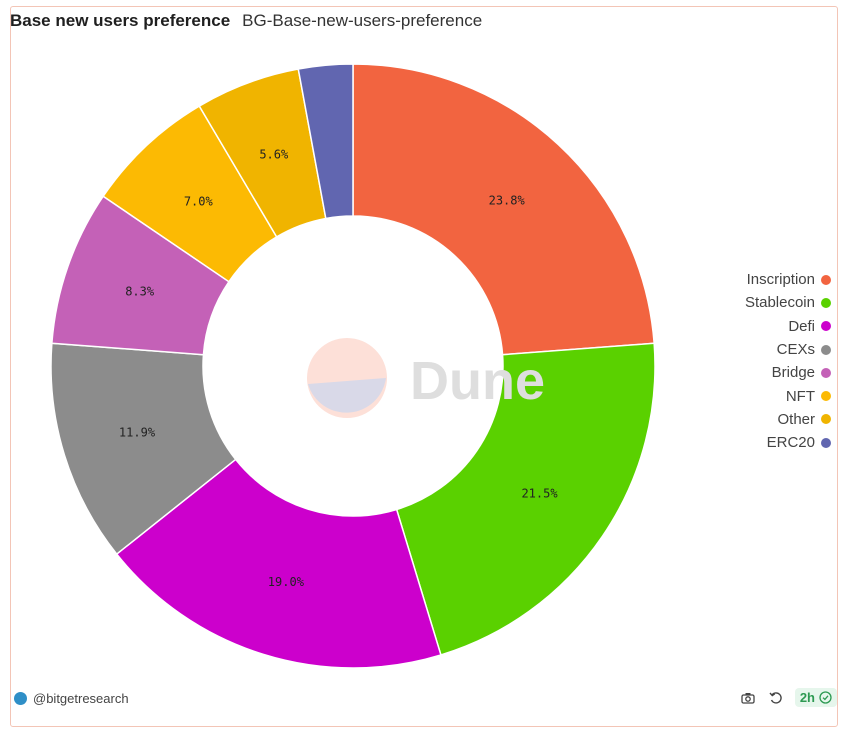  I want to click on legend-item-bridge: Bridge, so click(788, 372).